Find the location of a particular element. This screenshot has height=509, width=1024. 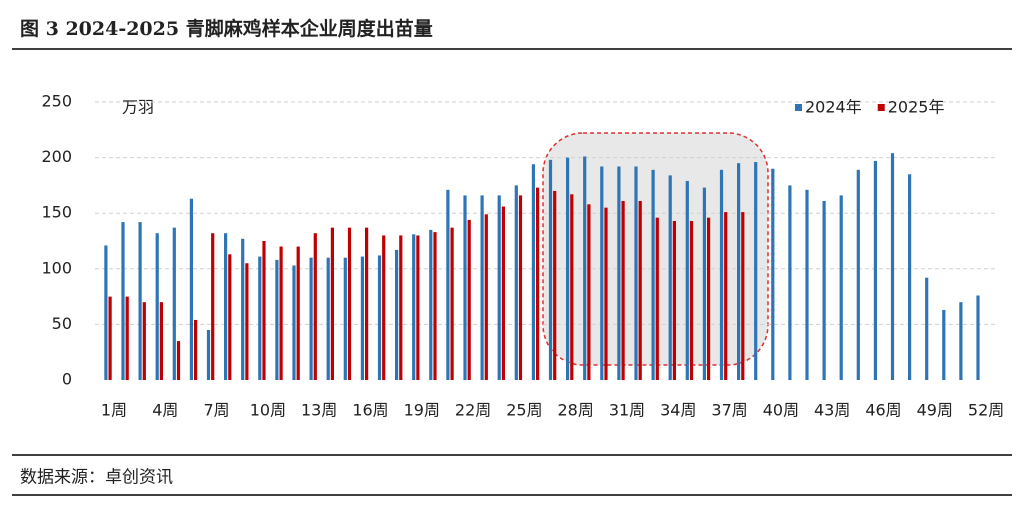

x-tick-label: 49周 is located at coordinates (935, 410).